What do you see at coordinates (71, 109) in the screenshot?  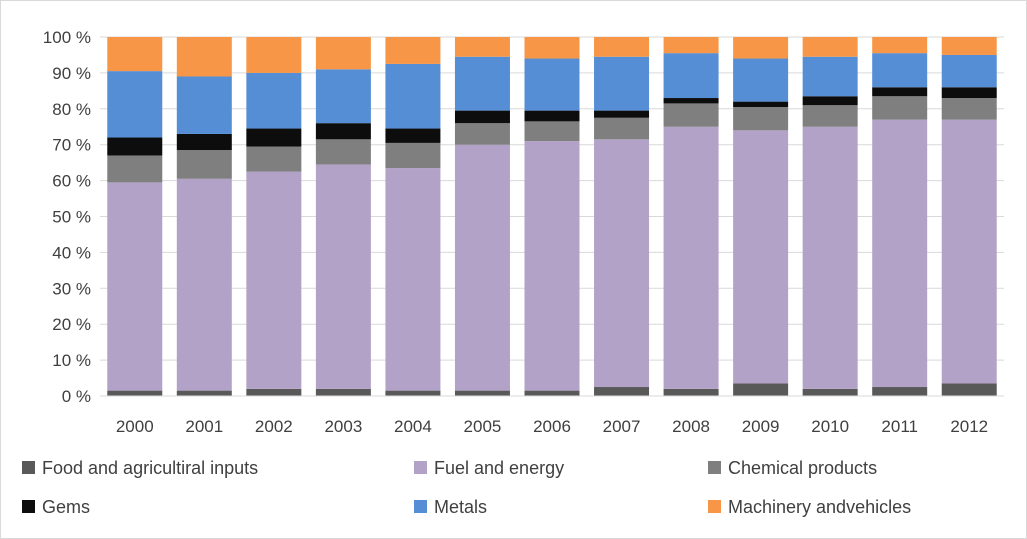 I see `y-tick-label: 80 %` at bounding box center [71, 109].